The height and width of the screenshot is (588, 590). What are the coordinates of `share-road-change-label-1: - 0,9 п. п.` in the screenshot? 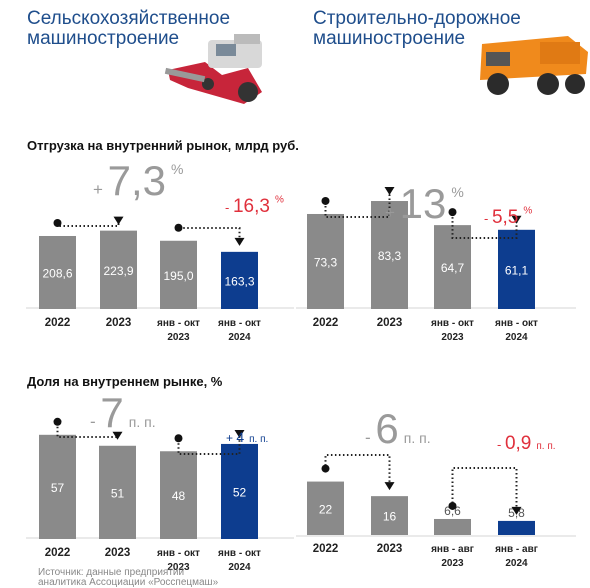 It's located at (526, 443).